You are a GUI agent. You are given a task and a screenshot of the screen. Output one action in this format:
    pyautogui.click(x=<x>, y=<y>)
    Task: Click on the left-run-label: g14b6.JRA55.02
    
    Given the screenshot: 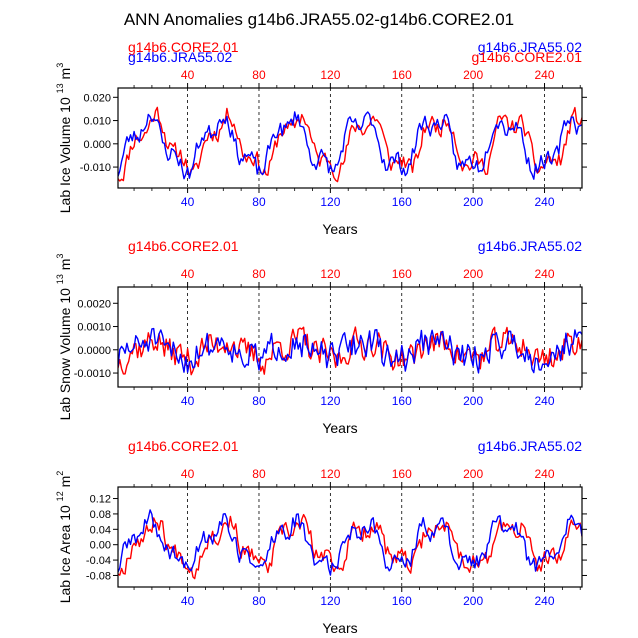 What is the action you would take?
    pyautogui.click(x=180, y=57)
    